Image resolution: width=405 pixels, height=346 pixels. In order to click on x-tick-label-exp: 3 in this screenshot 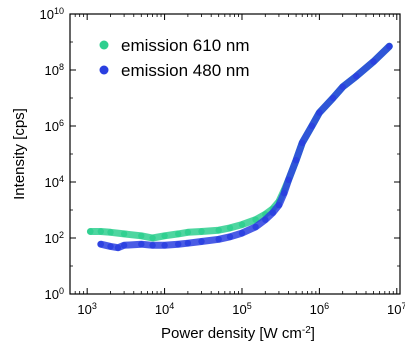, I will do `click(94, 306)`.